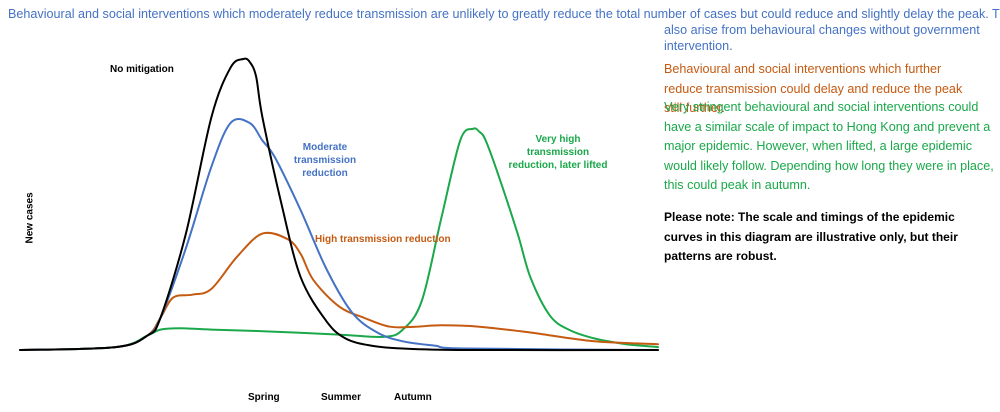 The image size is (1000, 412). I want to click on annotation-no-mitigation: No mitigation, so click(142, 69).